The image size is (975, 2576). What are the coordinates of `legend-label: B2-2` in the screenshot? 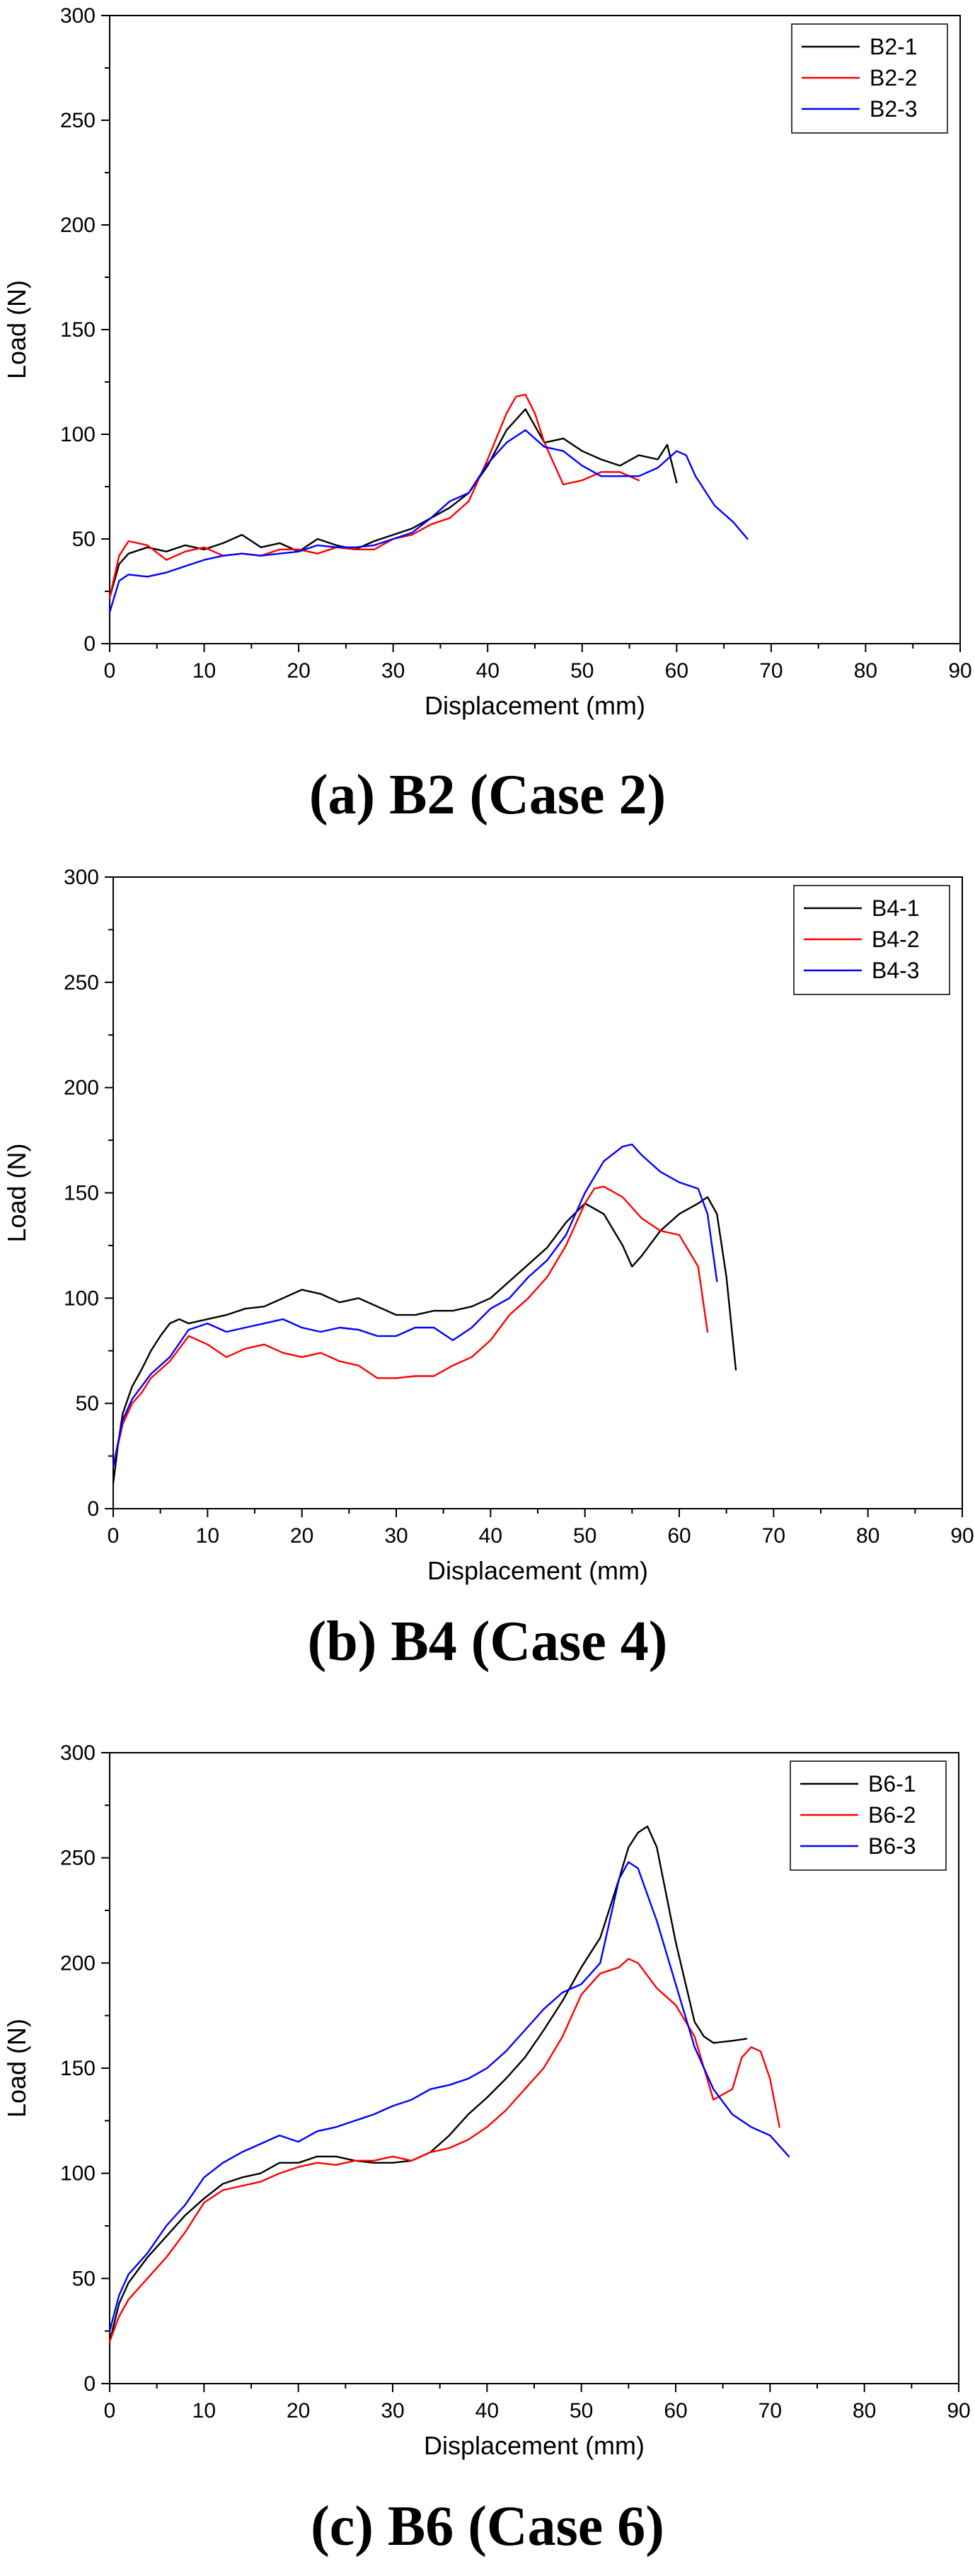 It's located at (894, 78).